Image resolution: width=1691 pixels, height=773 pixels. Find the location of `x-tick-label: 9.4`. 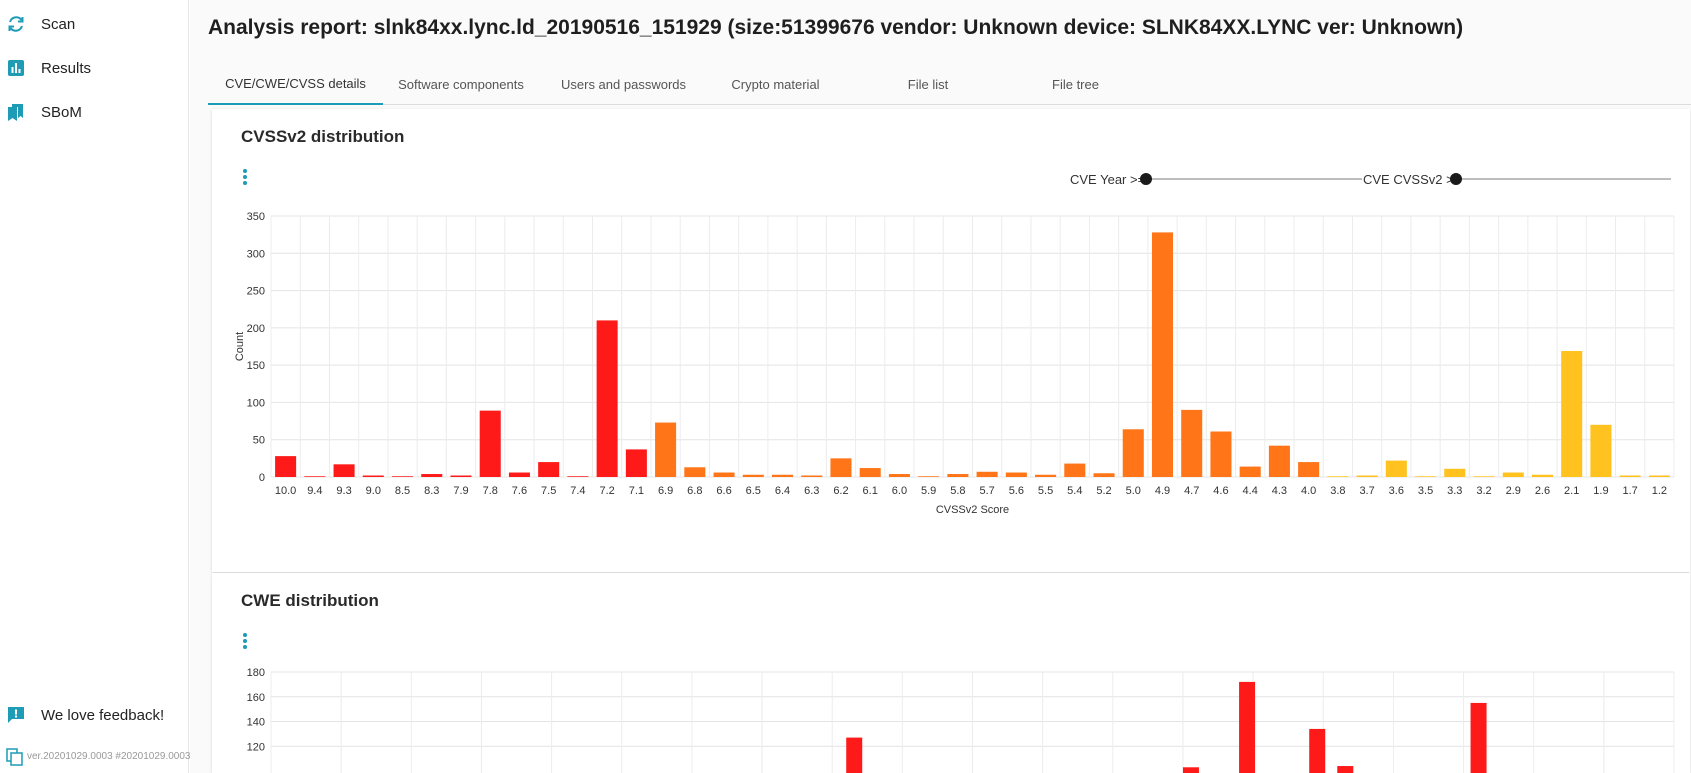

x-tick-label: 9.4 is located at coordinates (314, 491).